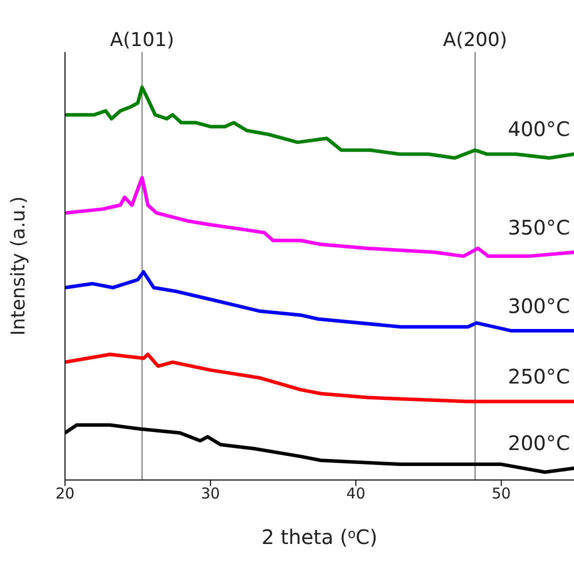 This screenshot has width=574, height=562. Describe the element at coordinates (539, 129) in the screenshot. I see `series-label: 400°C` at that location.